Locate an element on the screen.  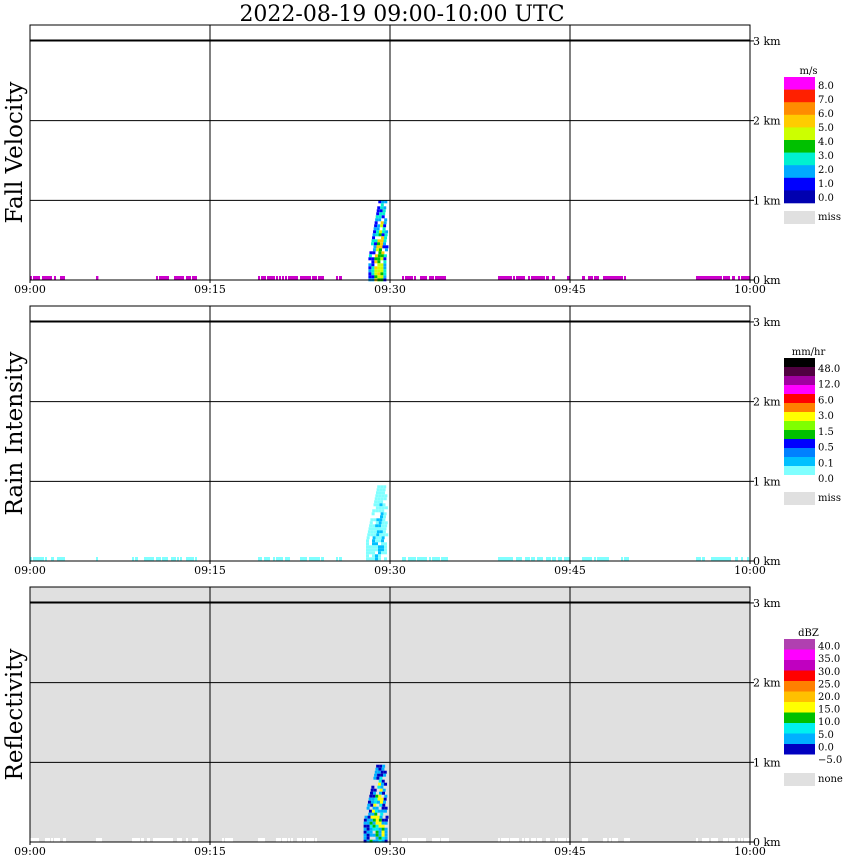
y-tick-label: 3 km is located at coordinates (767, 41).